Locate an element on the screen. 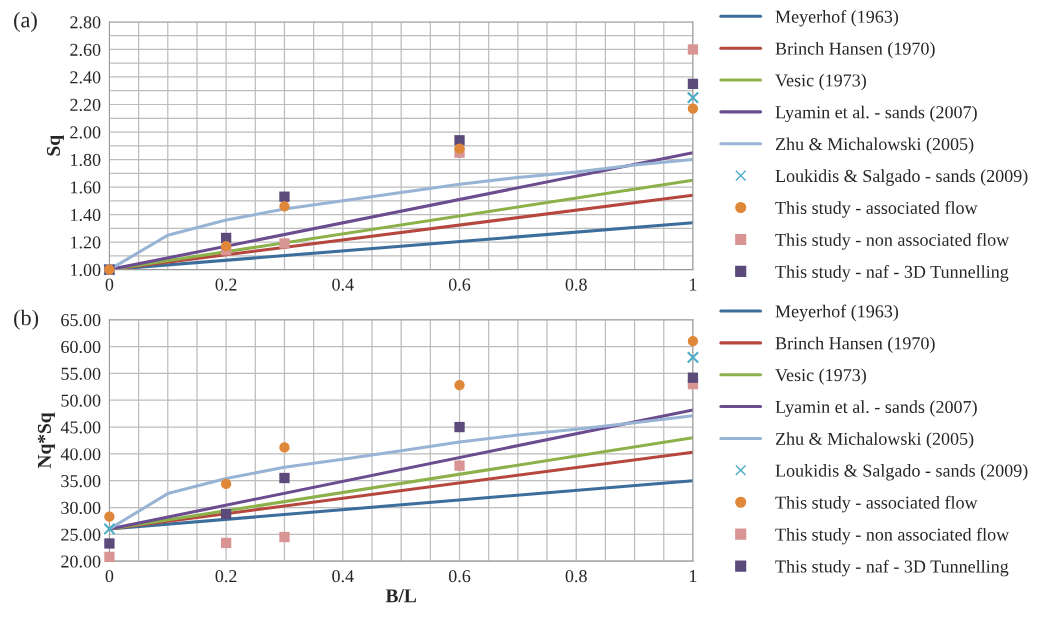 The width and height of the screenshot is (1042, 627). y-tick-label: 60.00 is located at coordinates (81, 347).